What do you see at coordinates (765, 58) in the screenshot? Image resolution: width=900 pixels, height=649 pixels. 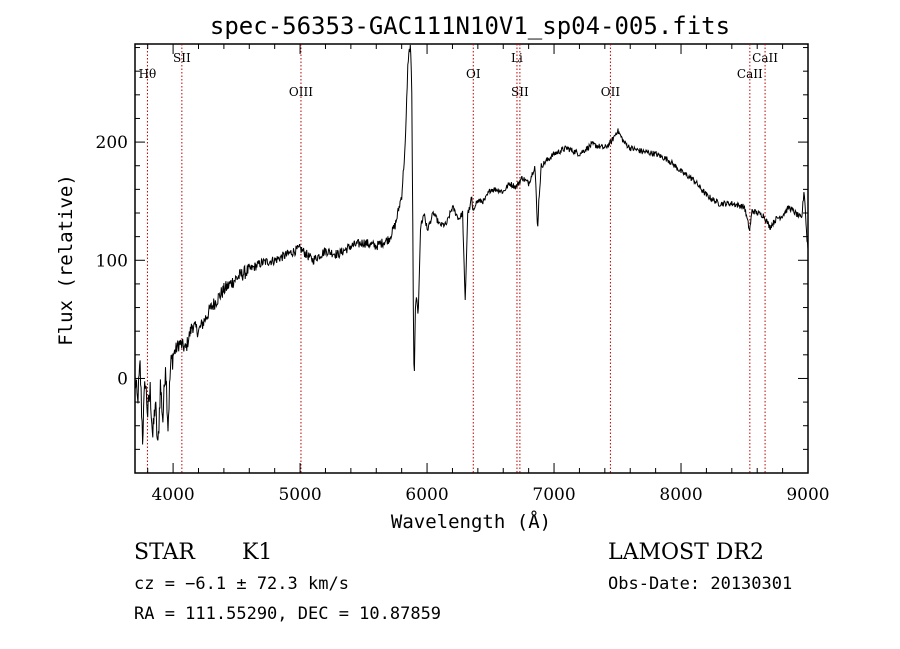 I see `line-label-8: CaII` at bounding box center [765, 58].